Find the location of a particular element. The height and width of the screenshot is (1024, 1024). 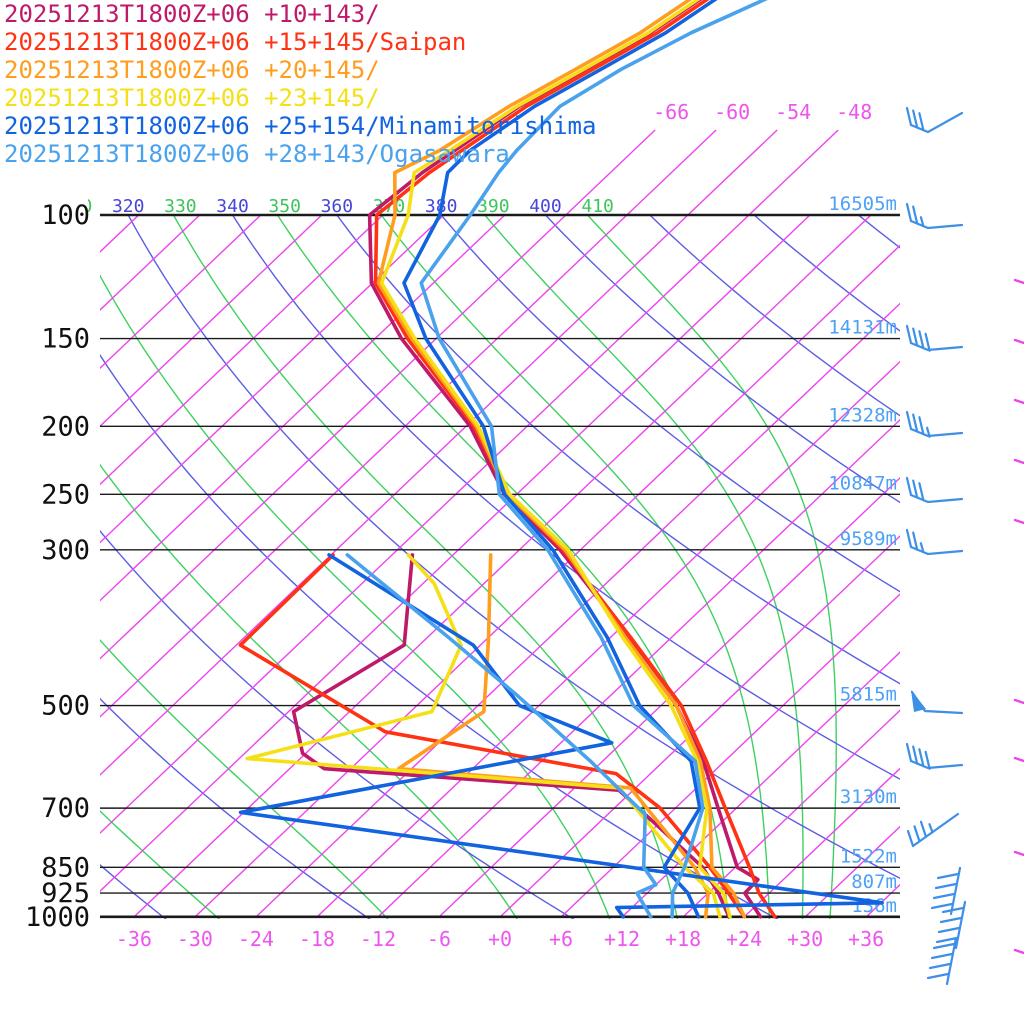

isotherm-extensions is located at coordinates (702, 172).